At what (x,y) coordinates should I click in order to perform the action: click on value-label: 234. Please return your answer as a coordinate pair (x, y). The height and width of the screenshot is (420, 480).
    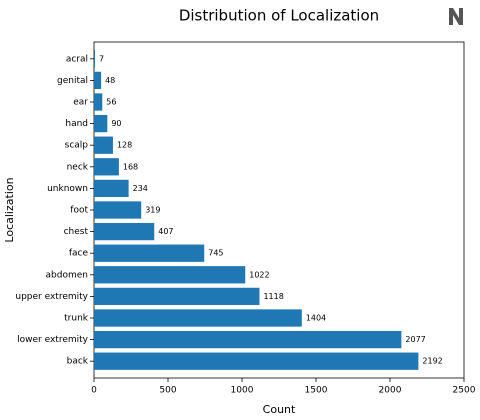
    Looking at the image, I should click on (140, 188).